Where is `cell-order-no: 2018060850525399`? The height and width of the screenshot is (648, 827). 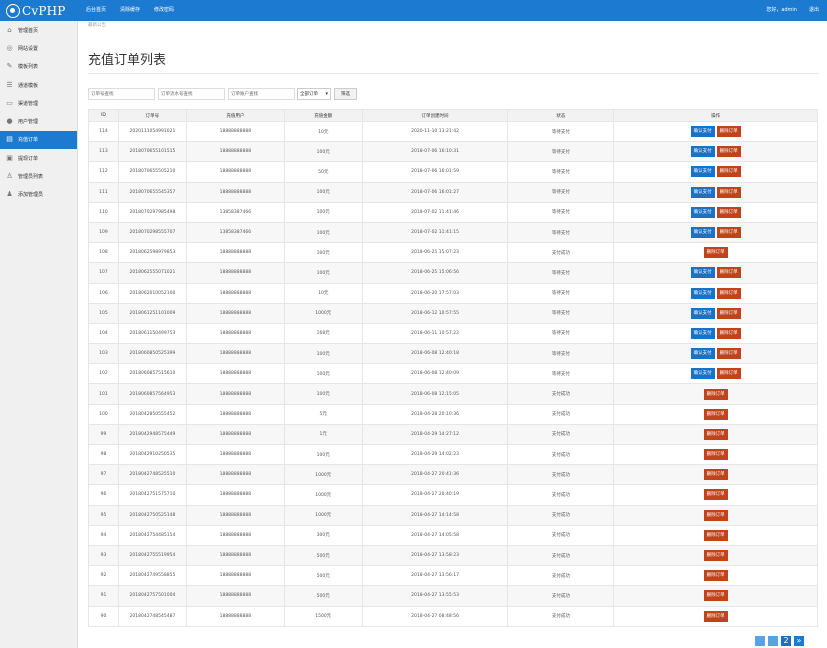
cell-order-no: 2018060850525399 is located at coordinates (152, 354).